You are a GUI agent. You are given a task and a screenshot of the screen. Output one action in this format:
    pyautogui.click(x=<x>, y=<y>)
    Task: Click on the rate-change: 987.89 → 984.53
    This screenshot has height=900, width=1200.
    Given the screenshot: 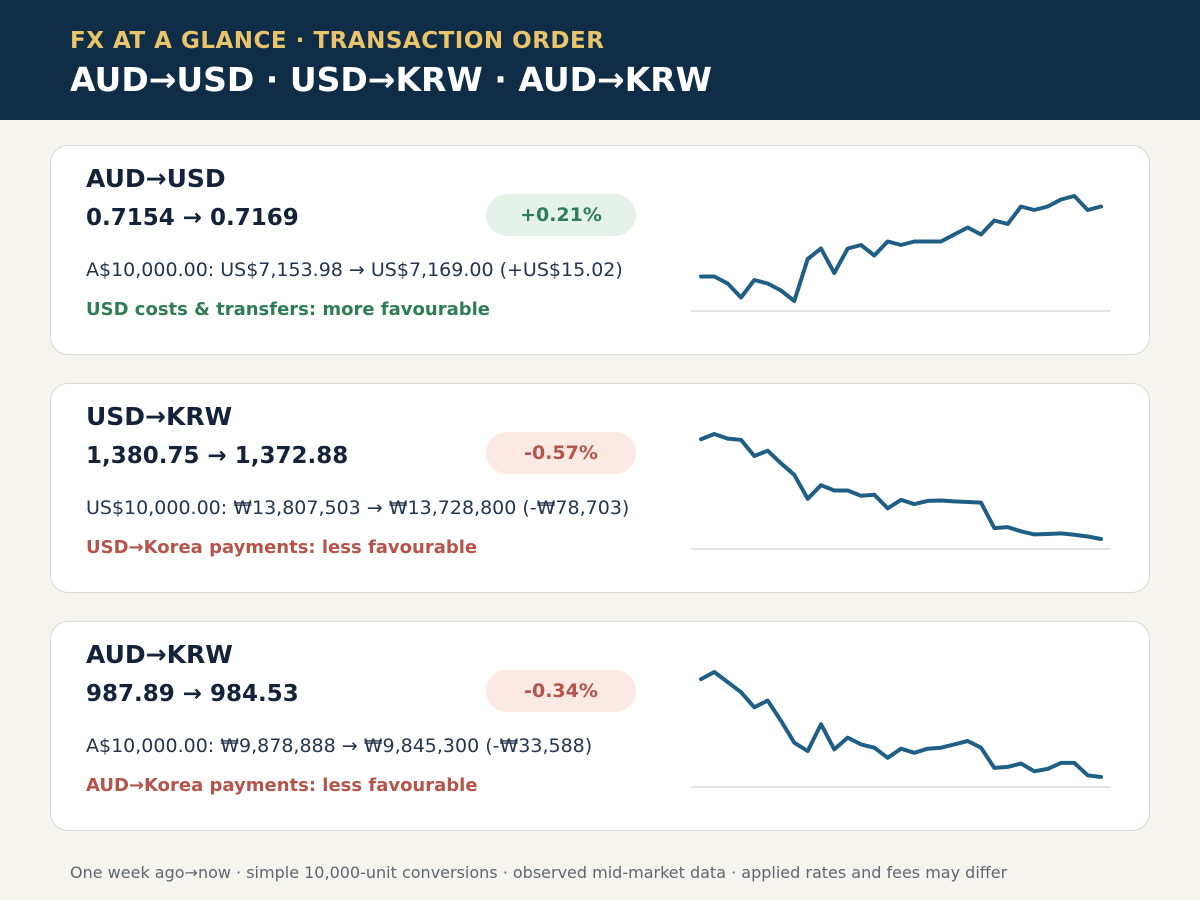 What is the action you would take?
    pyautogui.click(x=192, y=694)
    